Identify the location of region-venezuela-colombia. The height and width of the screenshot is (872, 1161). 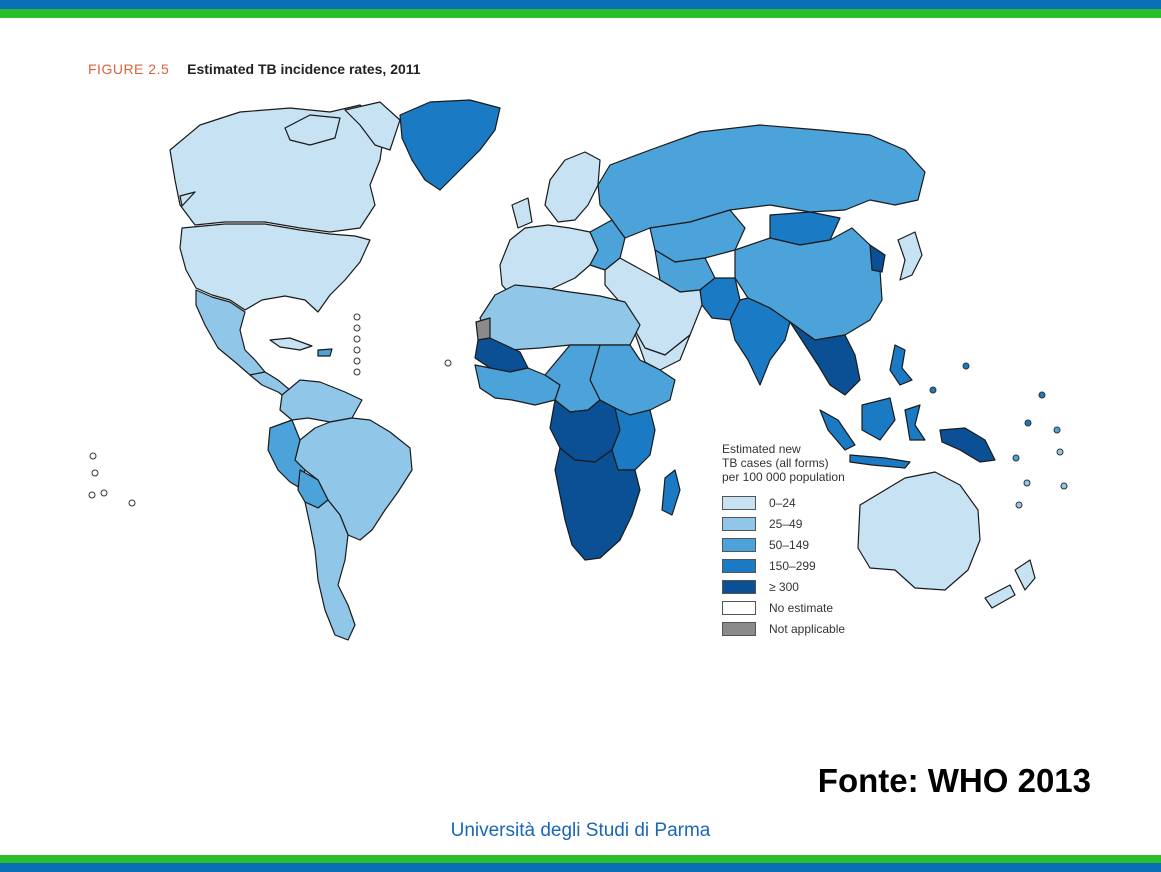
(321, 401).